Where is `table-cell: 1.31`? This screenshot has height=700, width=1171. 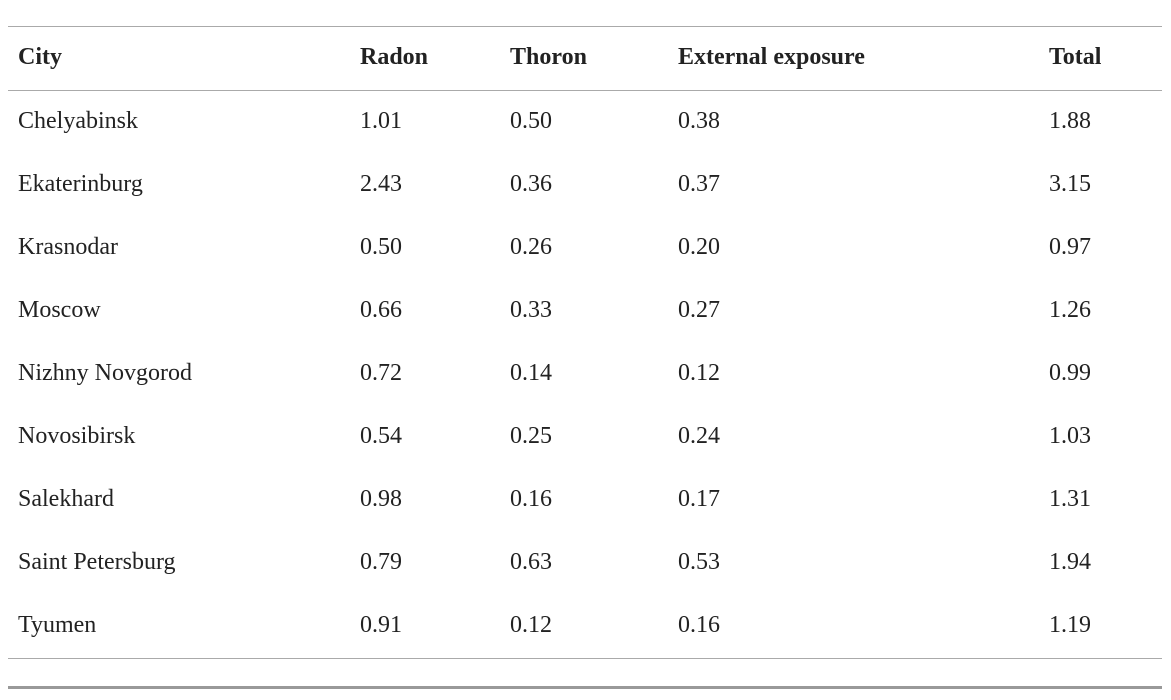
table-cell: 1.31 is located at coordinates (1070, 499).